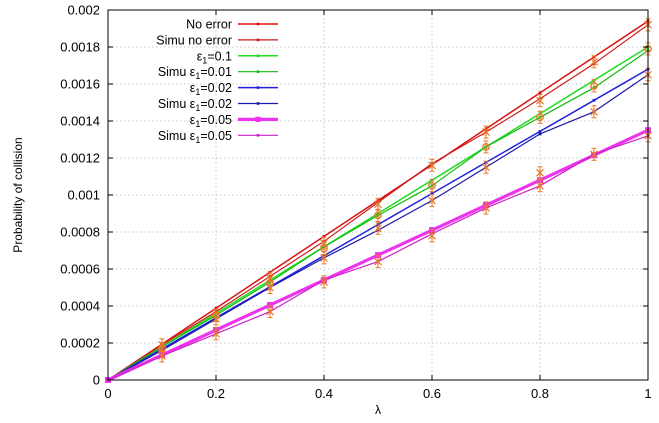  I want to click on legend-label: Simu ε1=0.02, so click(195, 105).